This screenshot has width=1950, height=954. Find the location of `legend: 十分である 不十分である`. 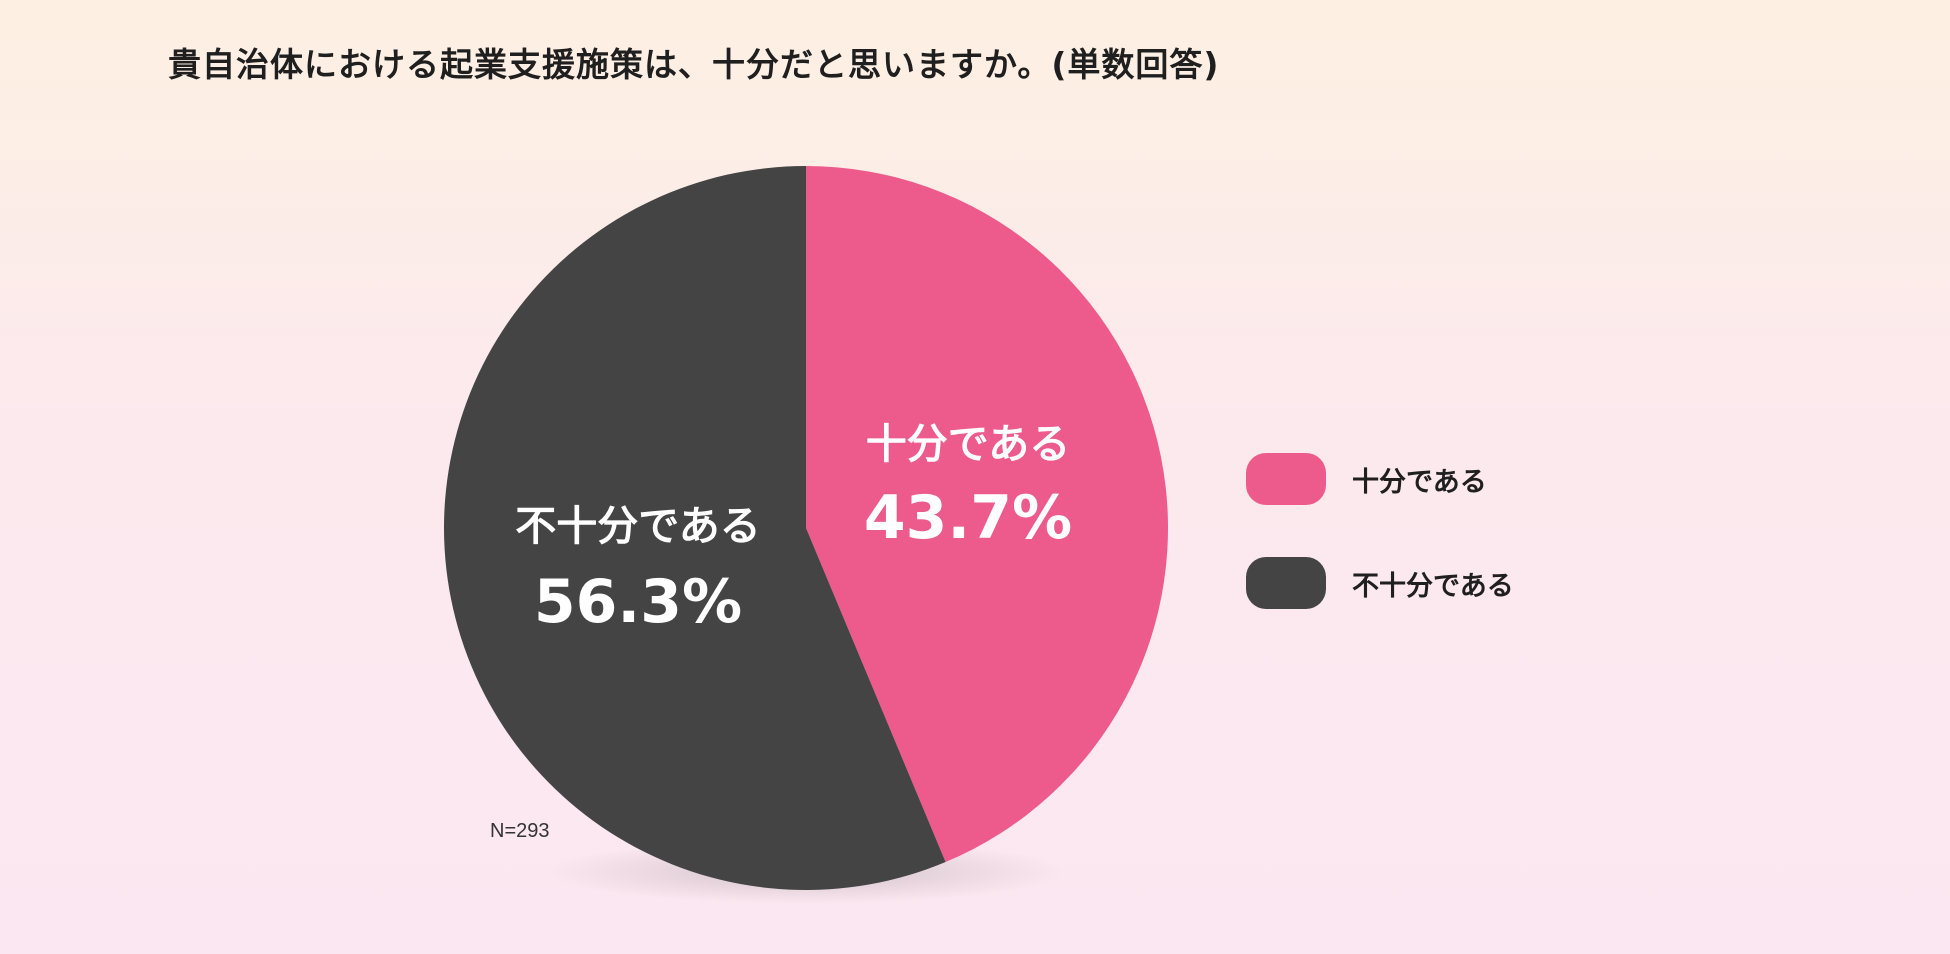

legend: 十分である 不十分である is located at coordinates (1380, 556).